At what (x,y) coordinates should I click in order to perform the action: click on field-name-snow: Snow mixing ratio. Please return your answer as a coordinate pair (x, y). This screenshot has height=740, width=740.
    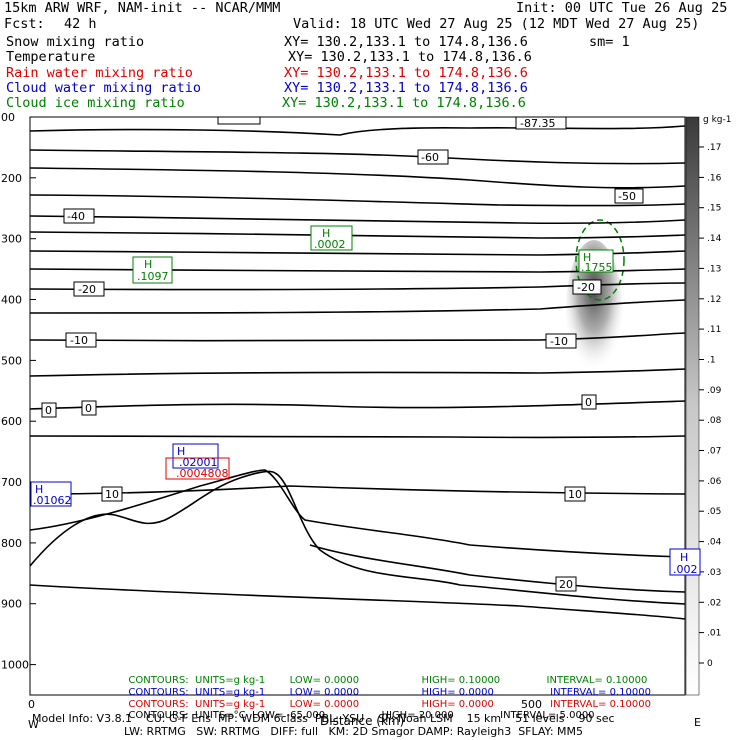
    Looking at the image, I should click on (75, 42).